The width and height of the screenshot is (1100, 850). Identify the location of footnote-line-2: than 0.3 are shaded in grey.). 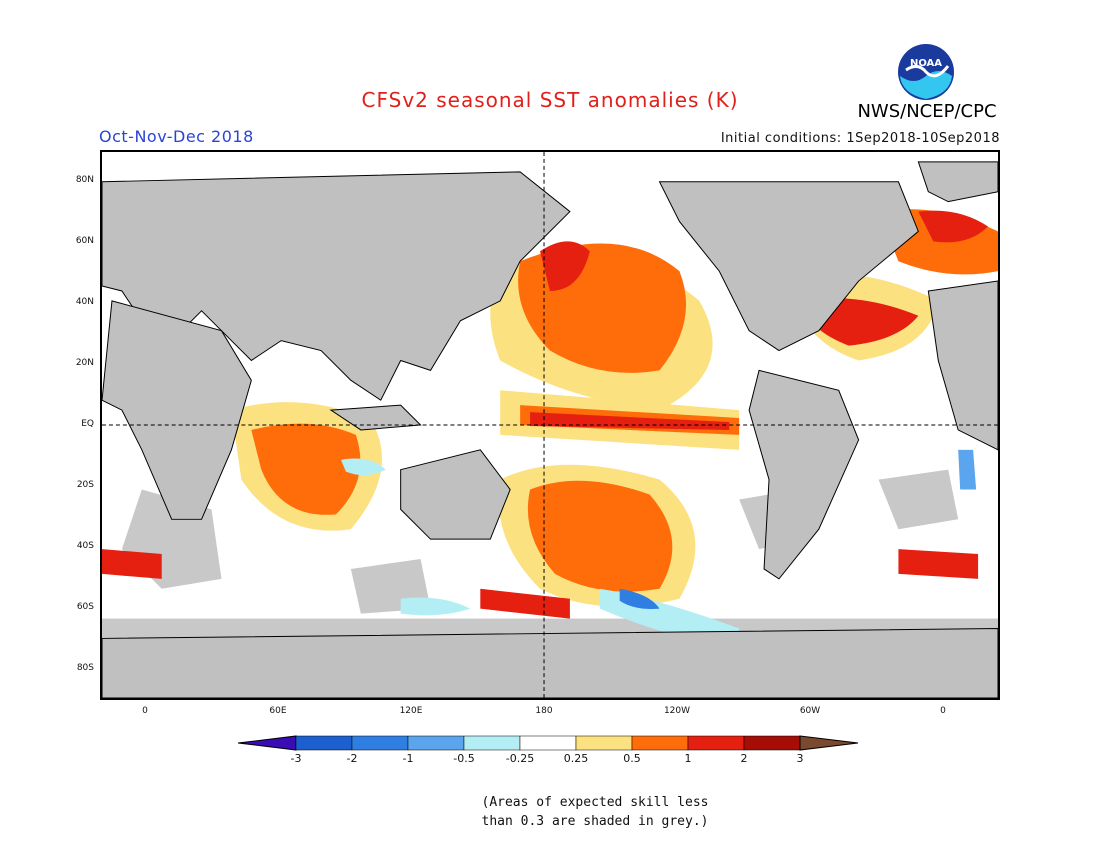
(595, 821).